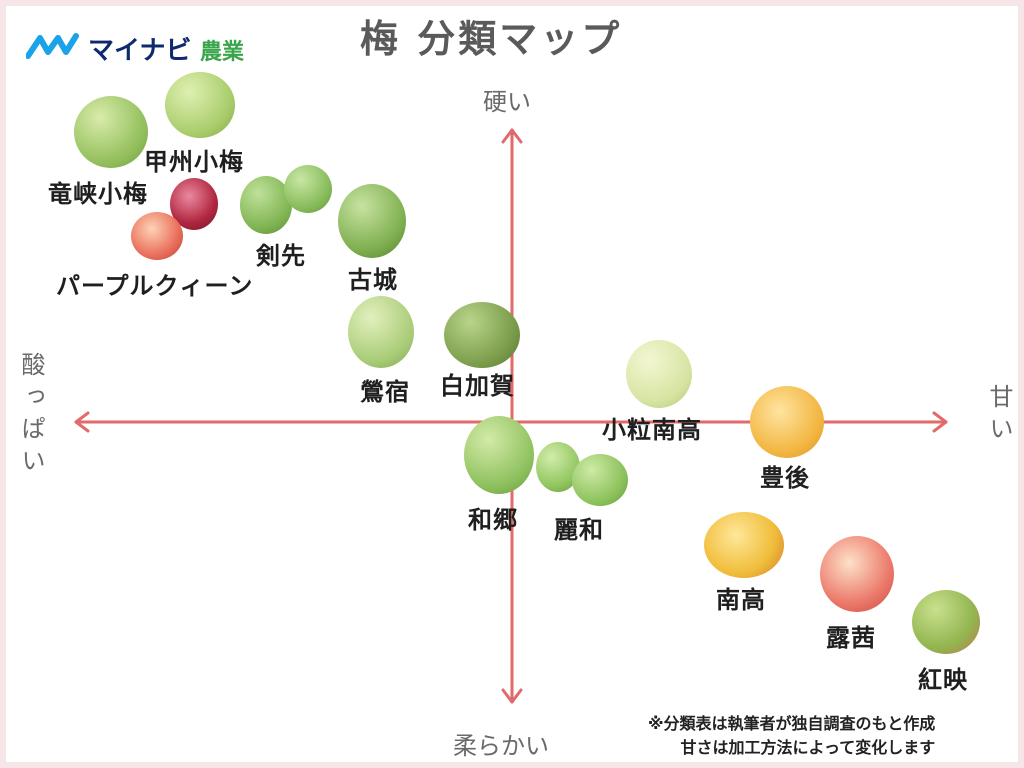 The image size is (1024, 768). I want to click on variety-kensaki: 剣先, so click(281, 256).